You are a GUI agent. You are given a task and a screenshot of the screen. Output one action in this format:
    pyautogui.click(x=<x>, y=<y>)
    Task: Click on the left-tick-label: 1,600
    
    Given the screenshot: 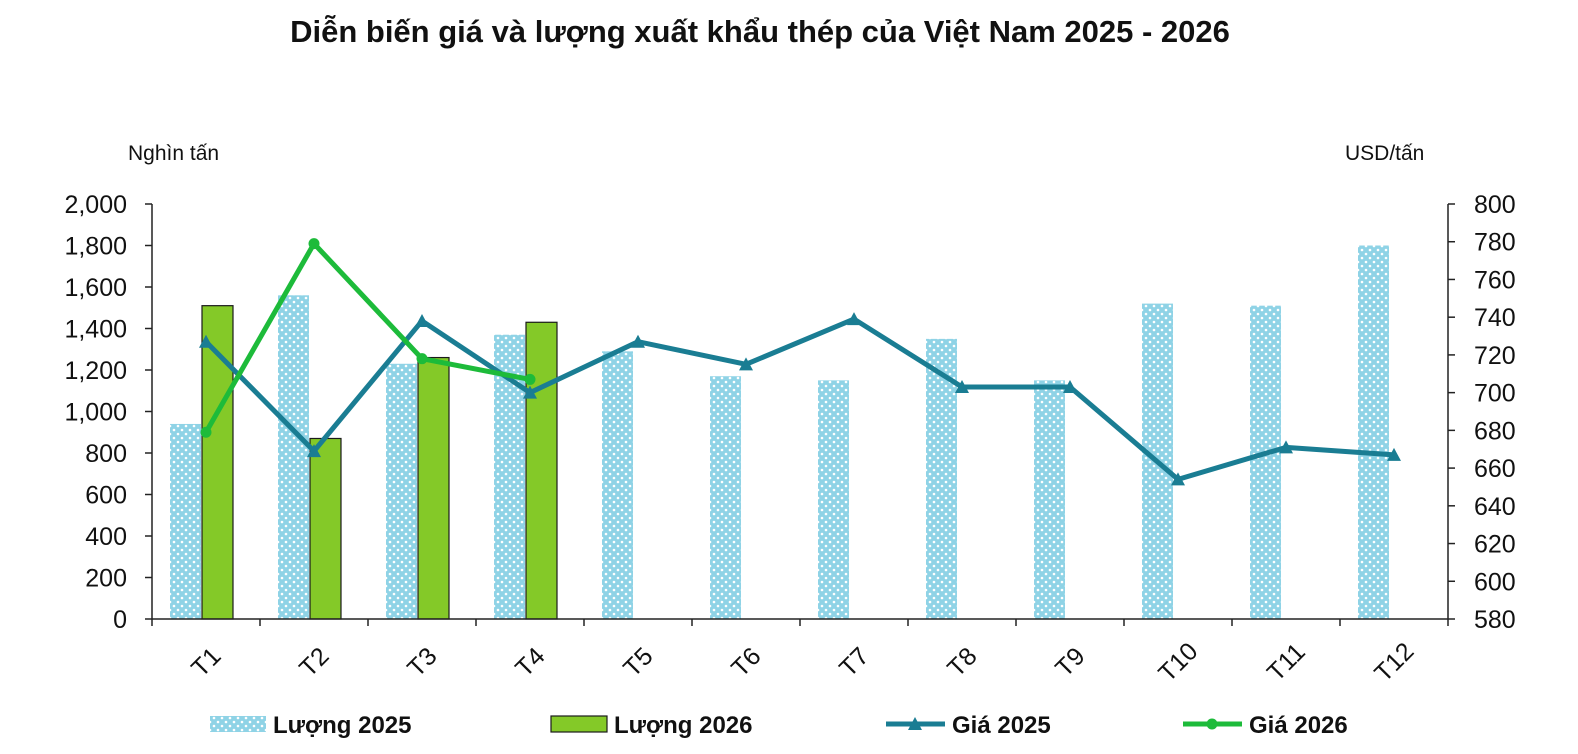 What is the action you would take?
    pyautogui.click(x=95, y=288)
    